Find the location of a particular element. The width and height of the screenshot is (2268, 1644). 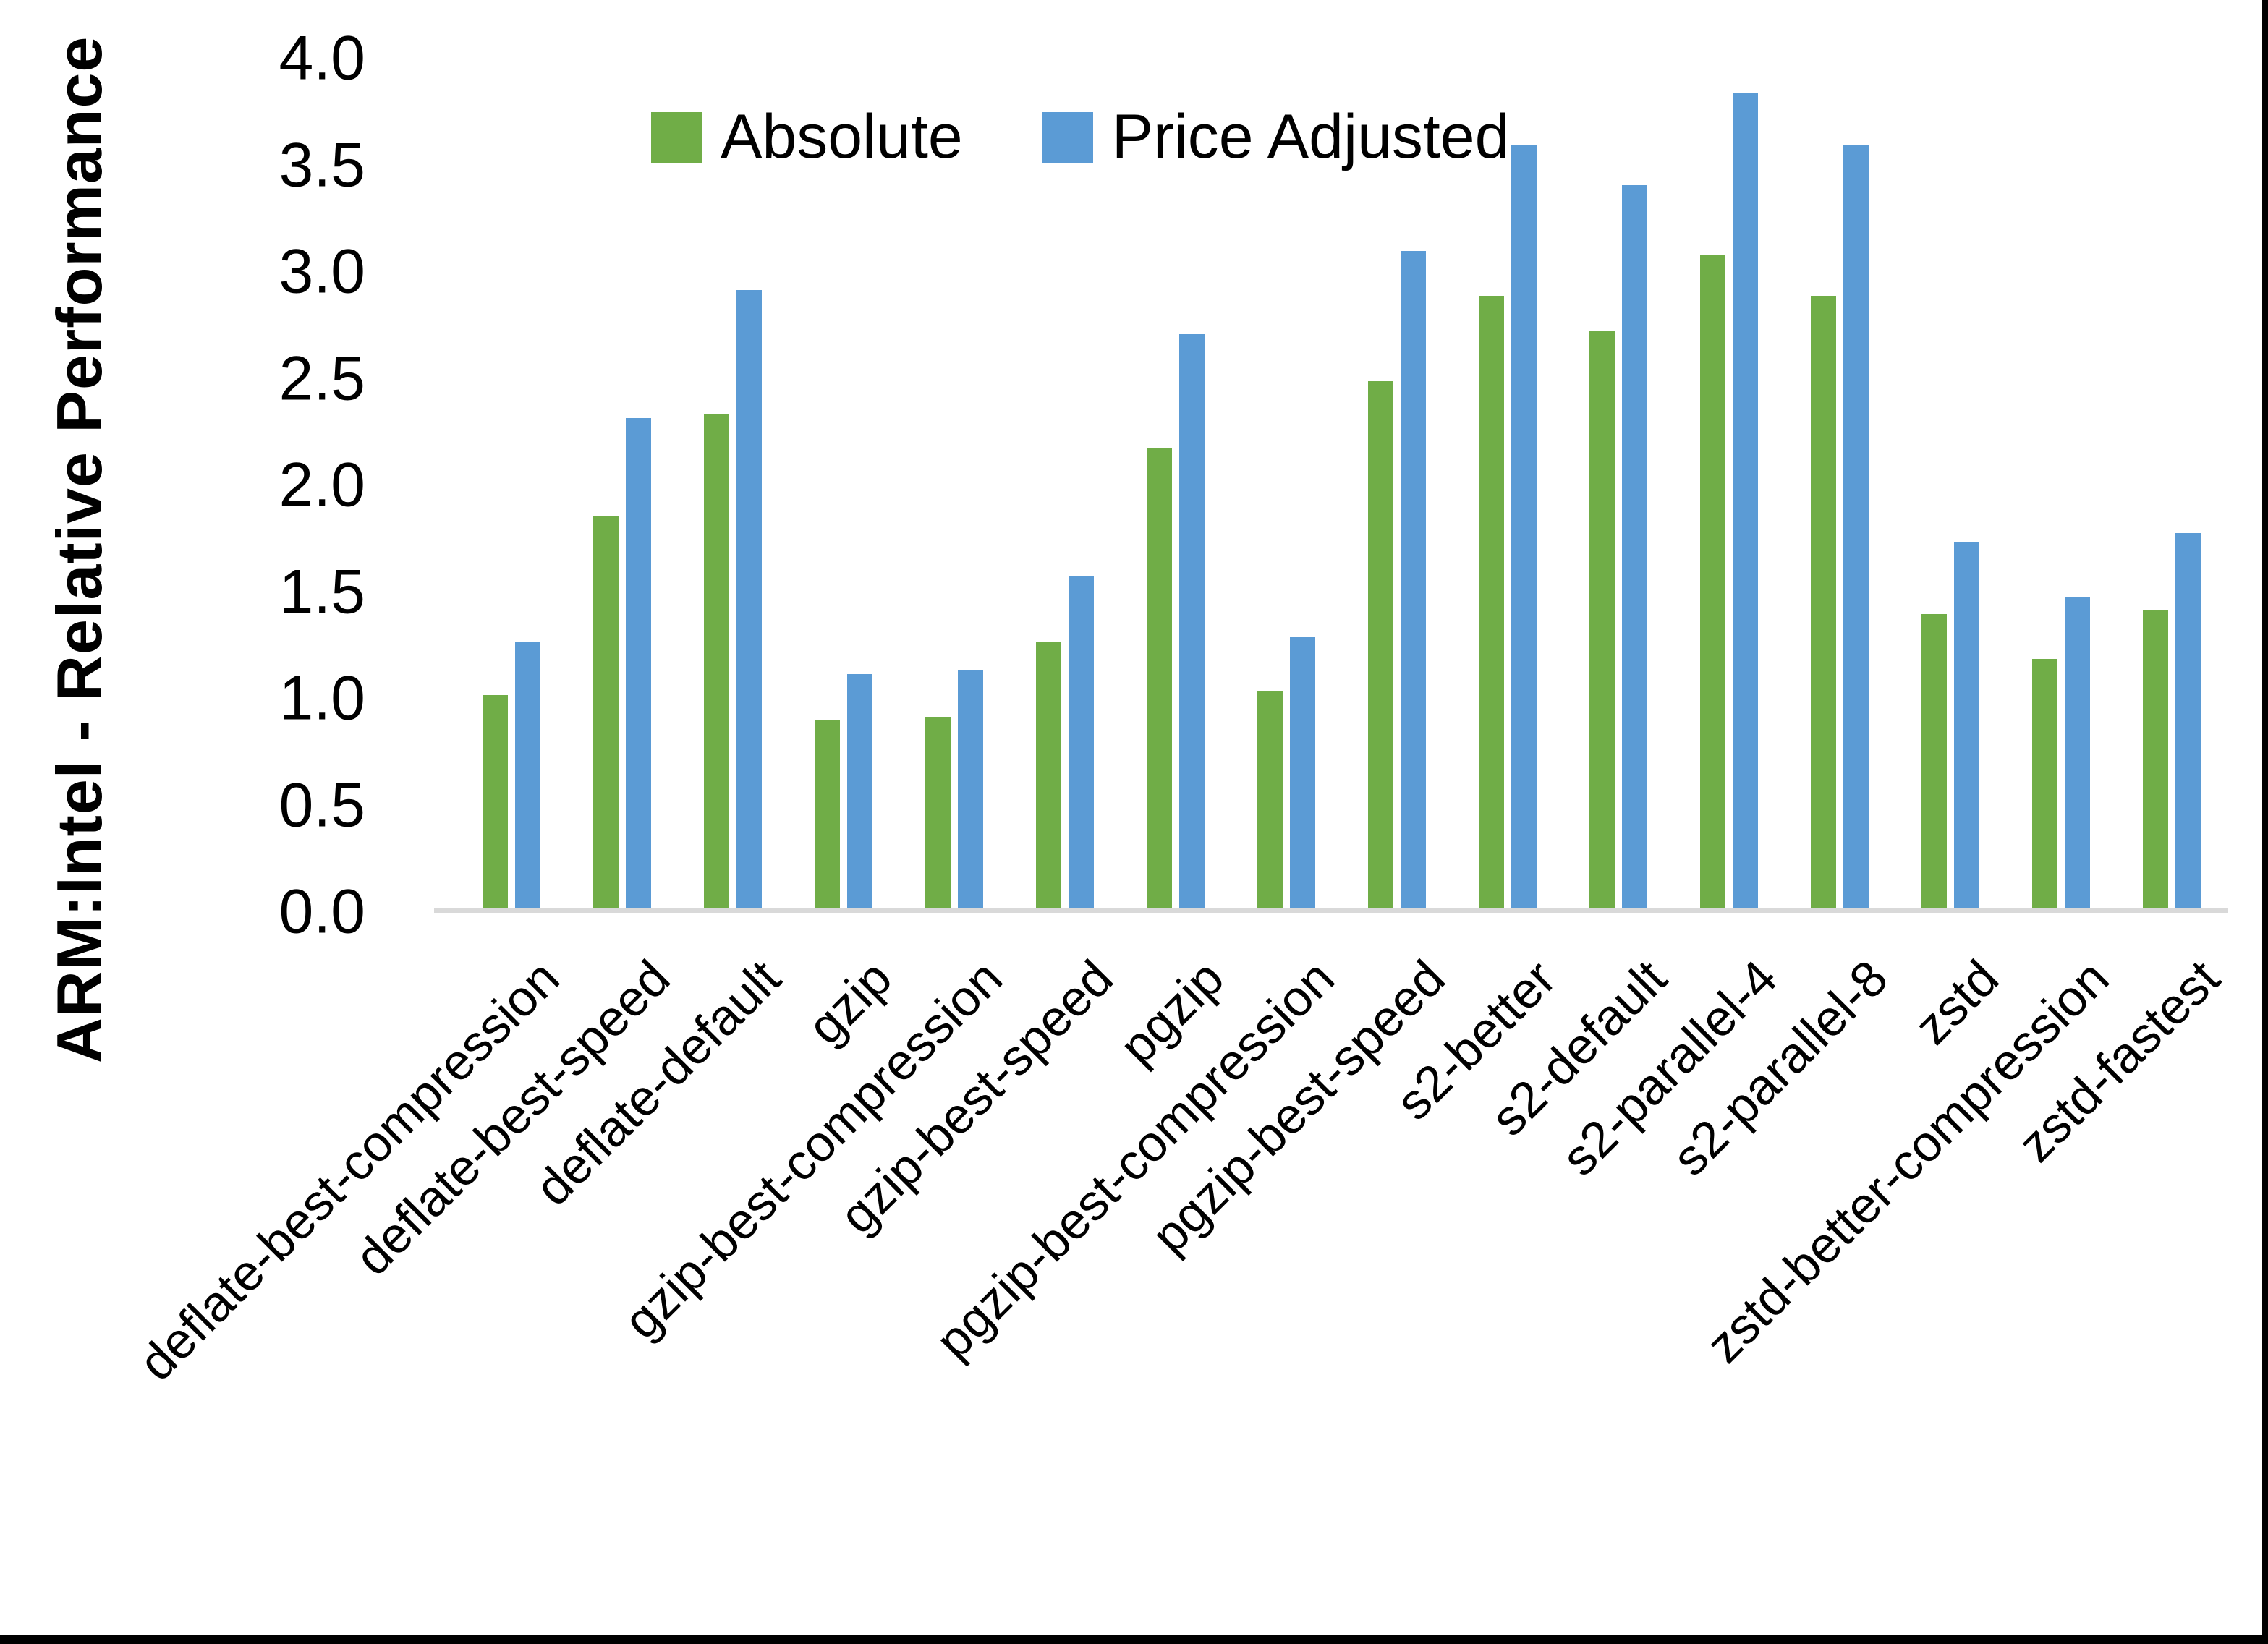

bar-price-adjusted-pgzip is located at coordinates (1192, 622).